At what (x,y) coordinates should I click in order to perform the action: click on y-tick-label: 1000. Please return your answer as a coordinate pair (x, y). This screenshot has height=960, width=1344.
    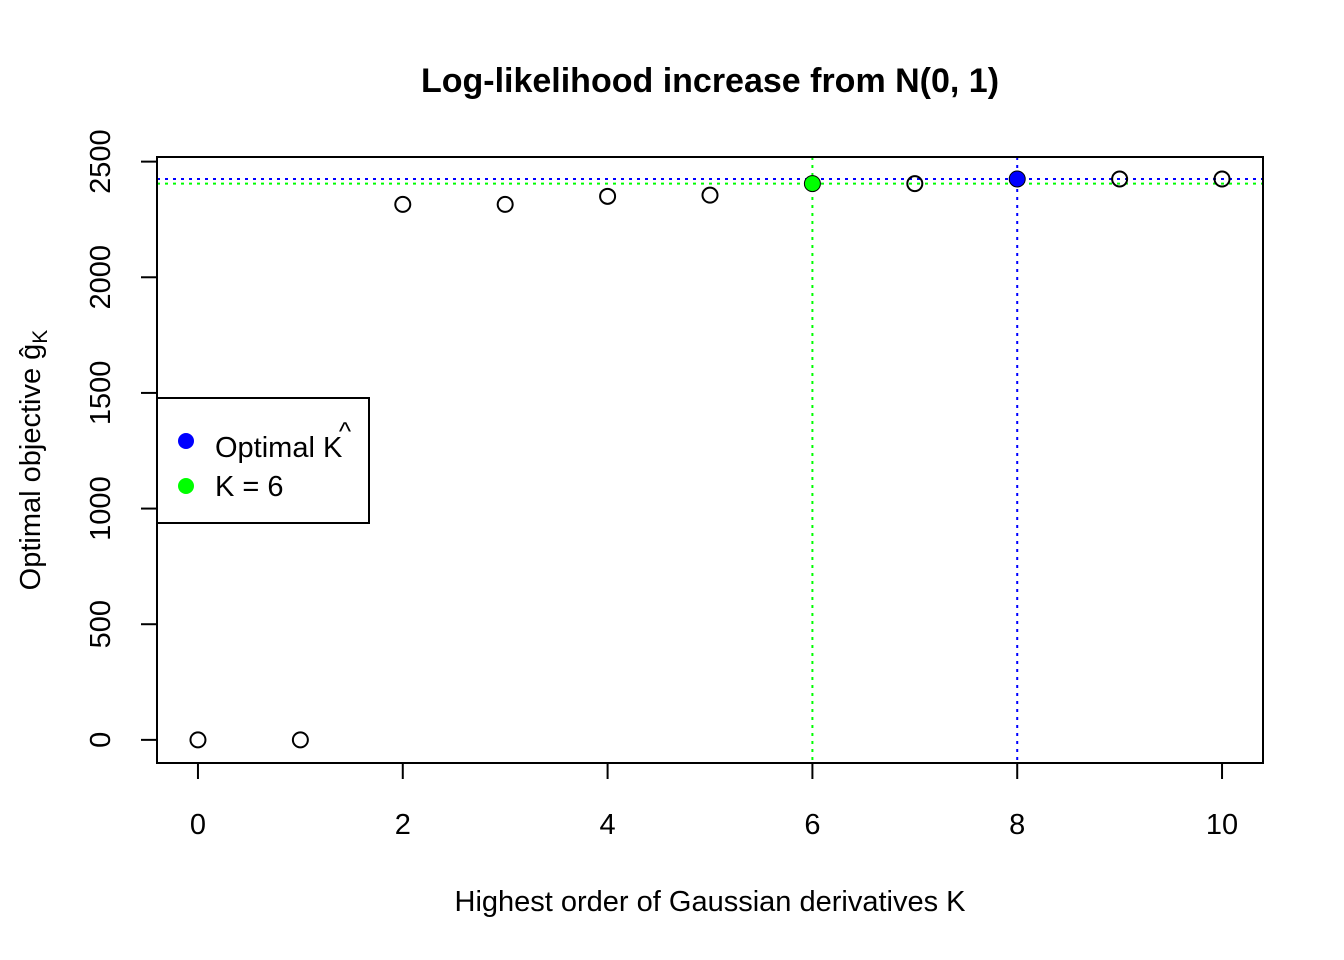
    Looking at the image, I should click on (101, 508).